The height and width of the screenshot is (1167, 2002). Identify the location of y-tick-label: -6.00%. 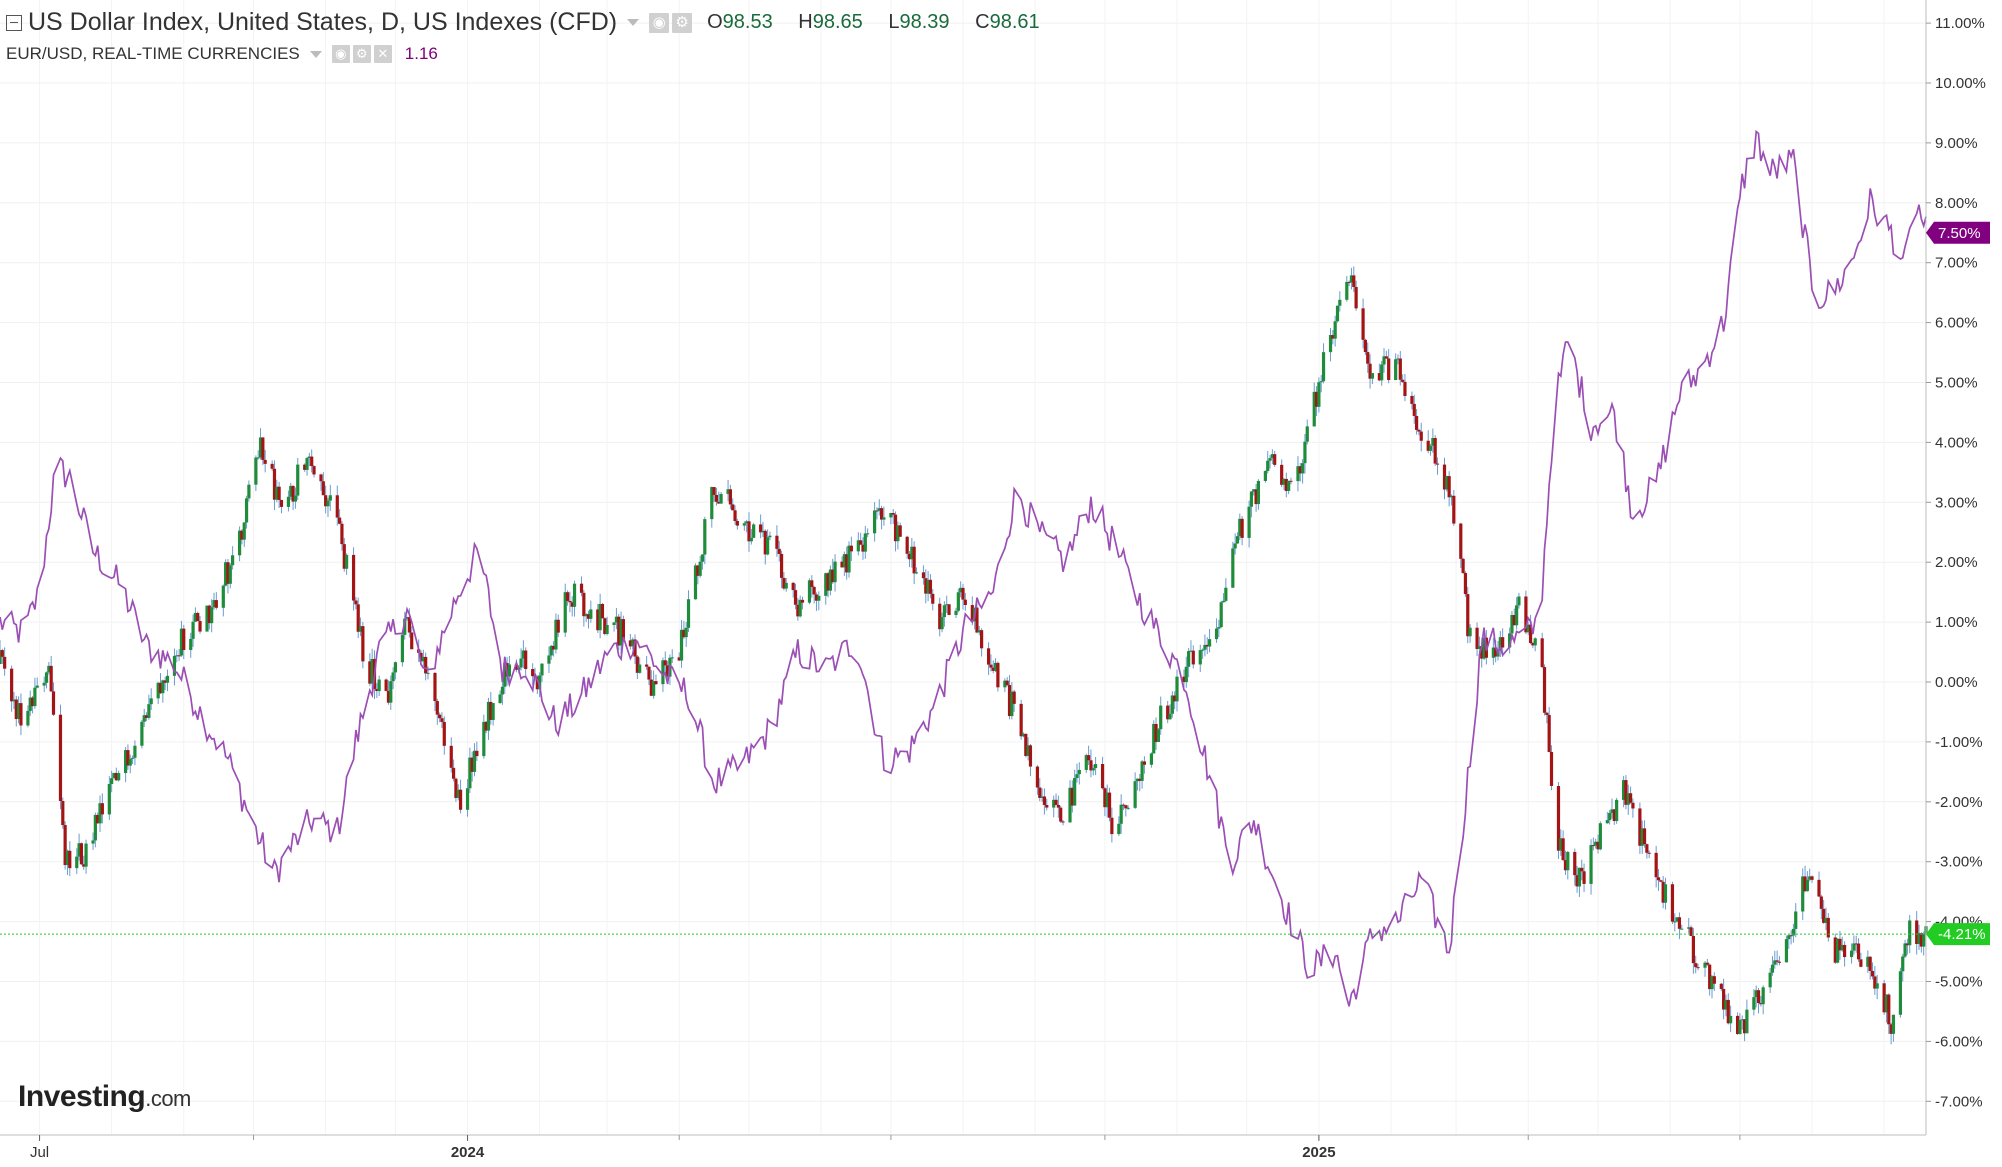
(1959, 1041).